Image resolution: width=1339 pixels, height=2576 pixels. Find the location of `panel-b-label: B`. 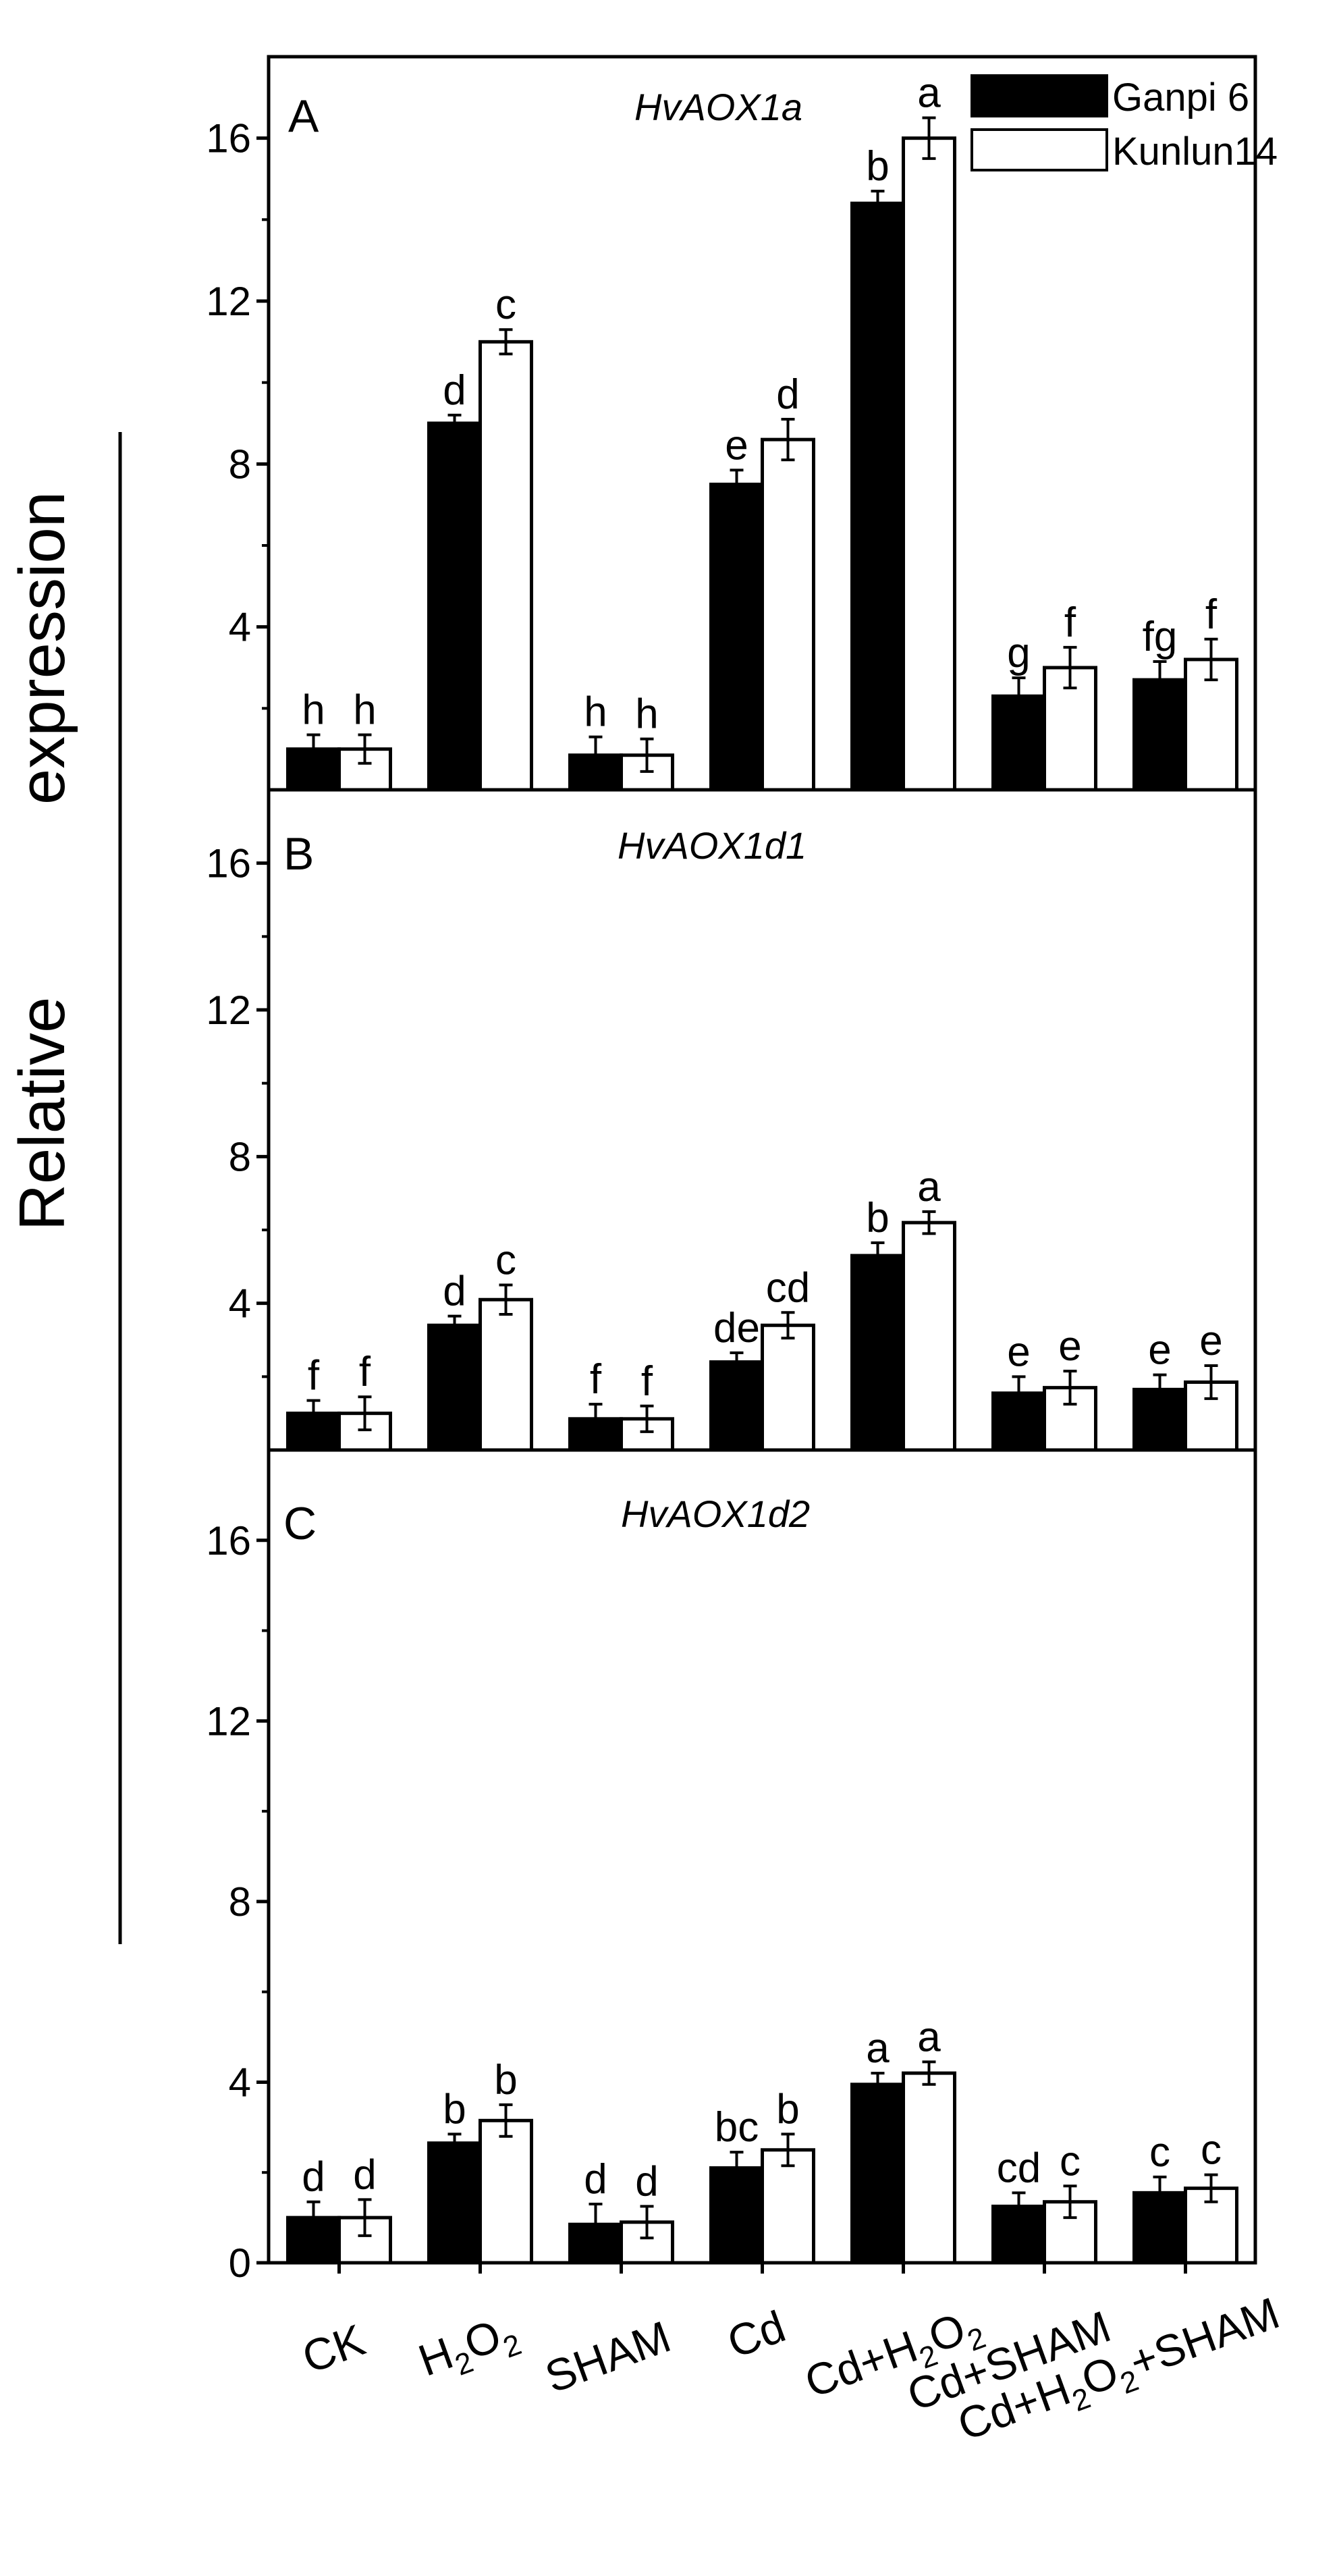

panel-b-label: B is located at coordinates (298, 854).